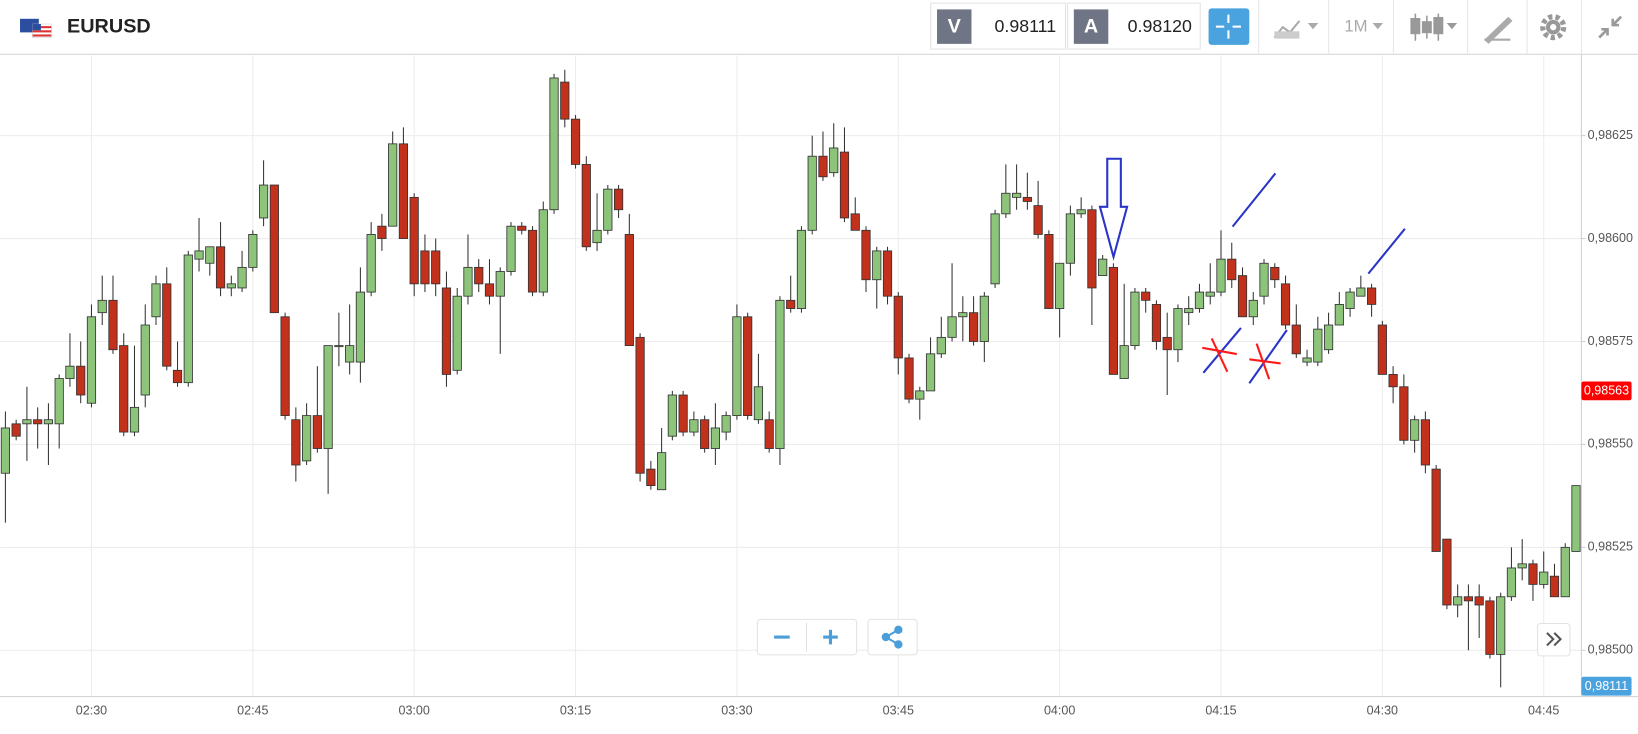 The height and width of the screenshot is (734, 1638). What do you see at coordinates (830, 637) in the screenshot?
I see `zoom-in-button` at bounding box center [830, 637].